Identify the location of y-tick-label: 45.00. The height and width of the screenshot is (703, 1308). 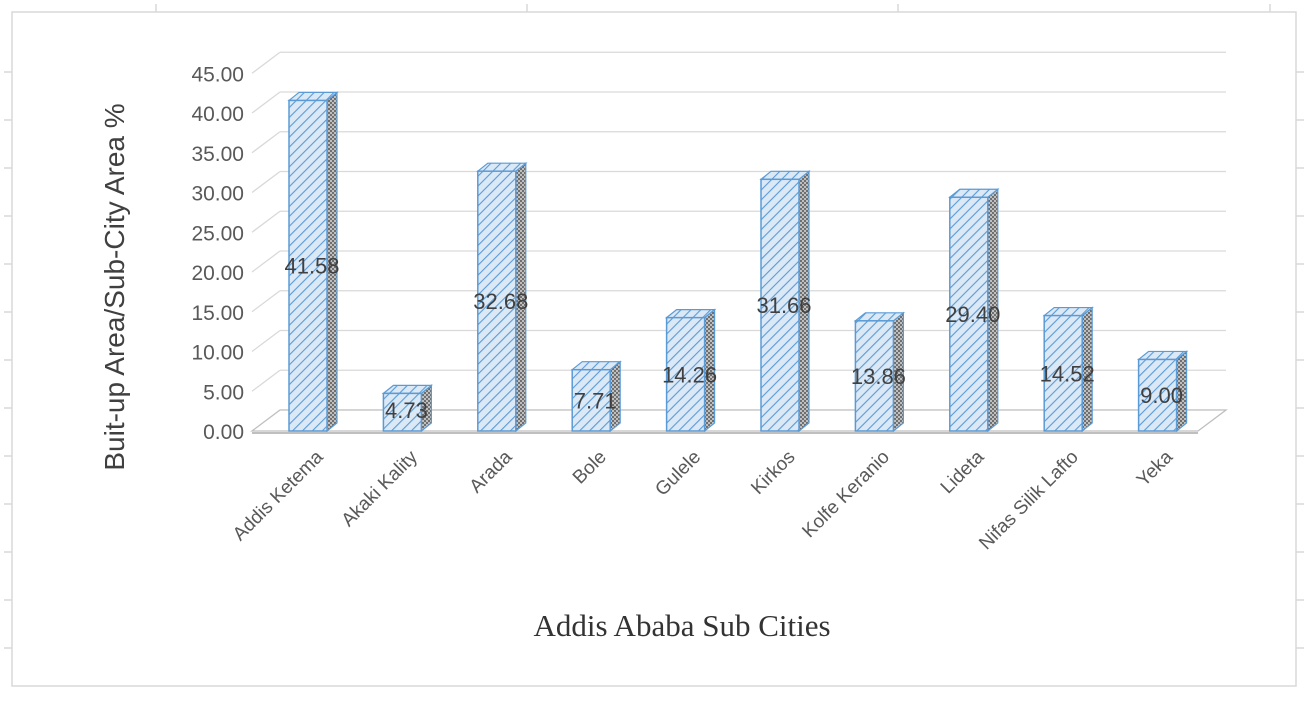
(217, 74).